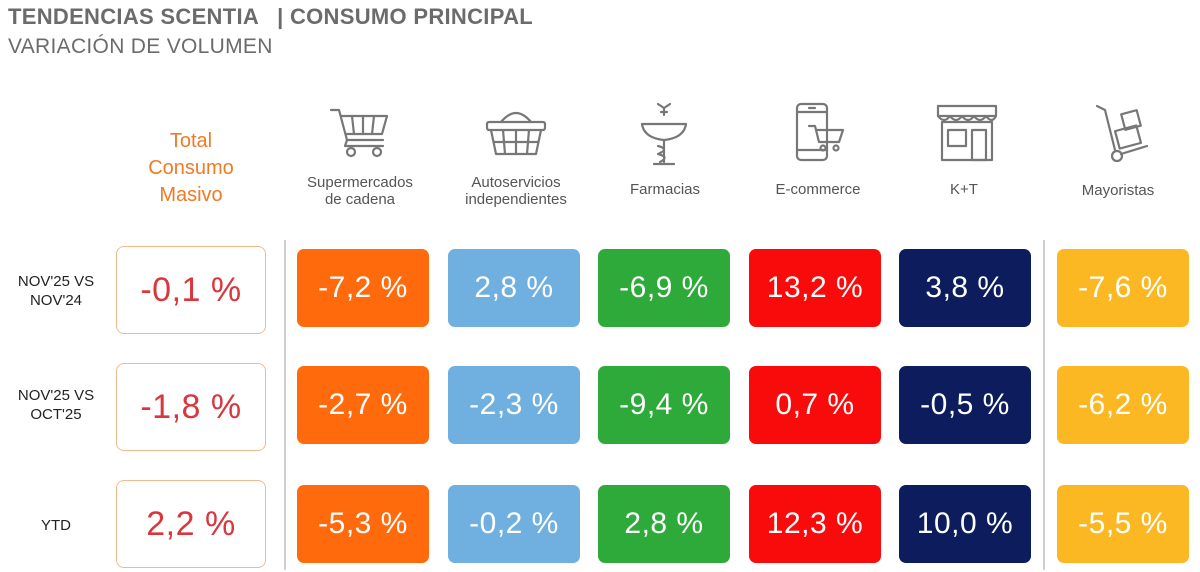 This screenshot has width=1200, height=572. I want to click on value-cell: -5,5 %, so click(1123, 524).